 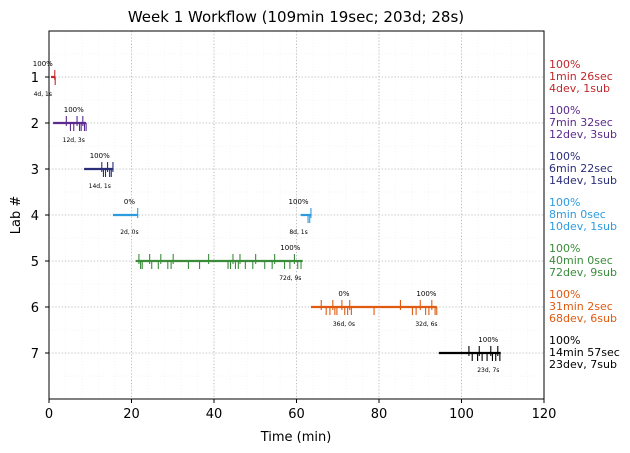 I want to click on y-tick-label: 5, so click(x=35, y=262).